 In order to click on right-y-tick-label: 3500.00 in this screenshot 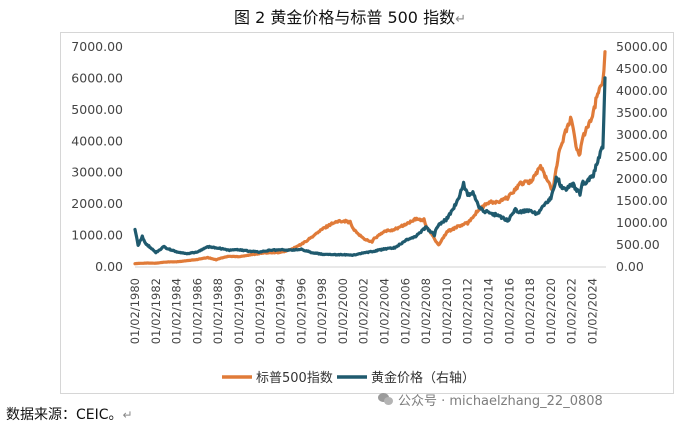, I will do `click(642, 112)`.